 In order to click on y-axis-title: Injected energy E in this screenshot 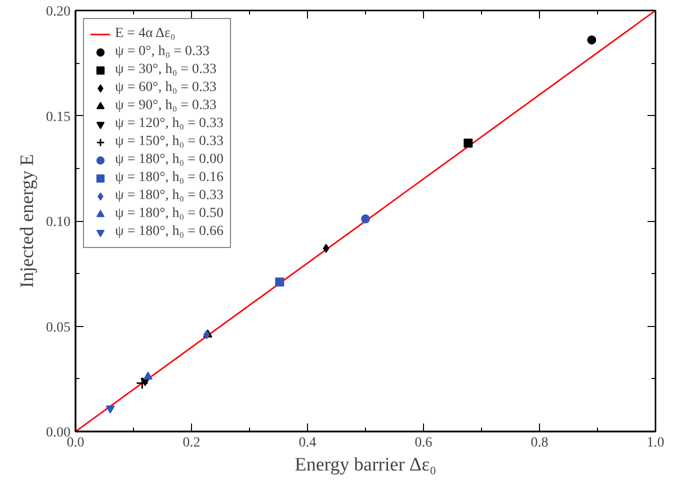, I will do `click(27, 221)`.